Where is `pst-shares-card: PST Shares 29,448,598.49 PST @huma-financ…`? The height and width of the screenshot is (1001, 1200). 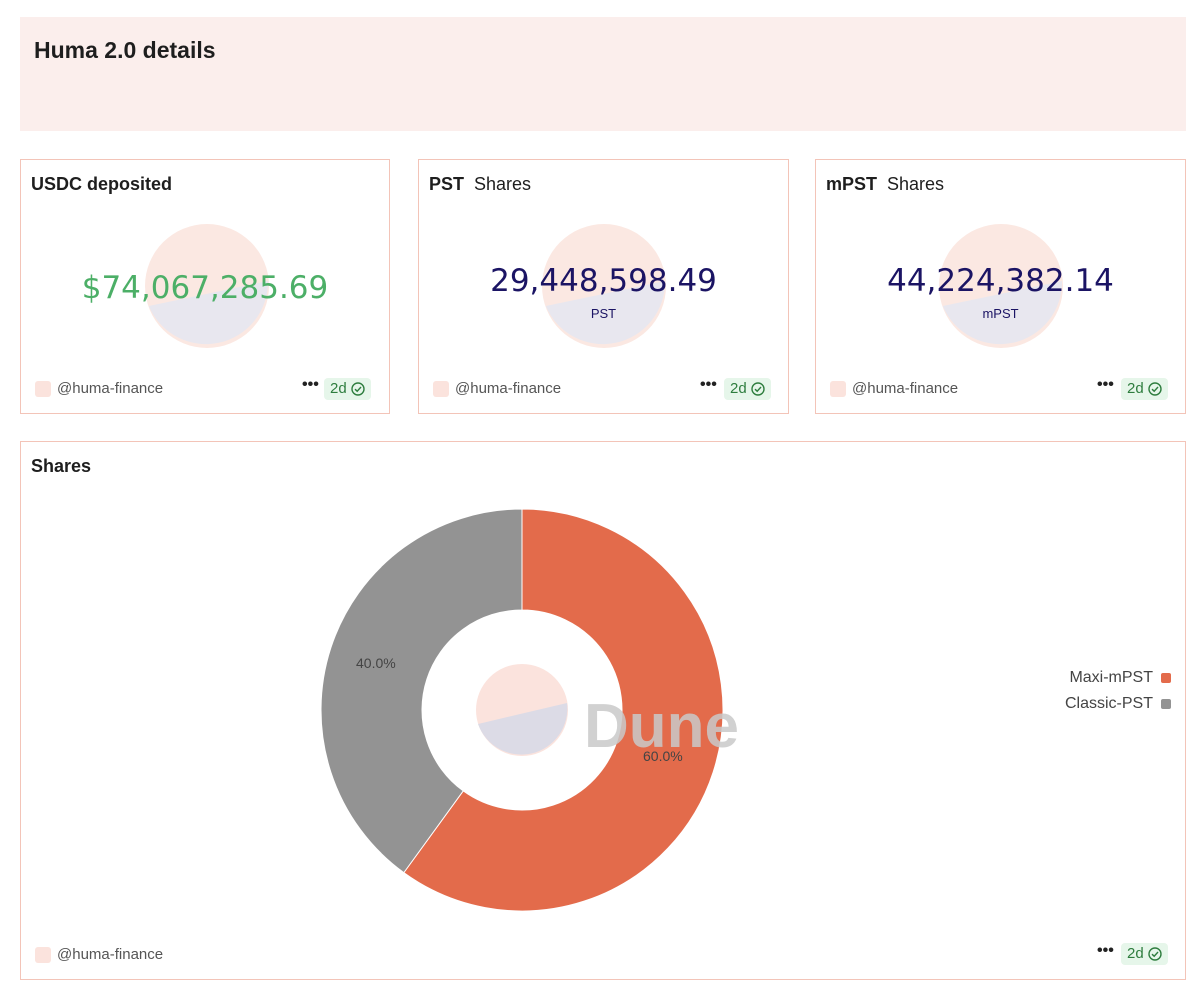
pst-shares-card: PST Shares 29,448,598.49 PST @huma-financ… is located at coordinates (603, 286).